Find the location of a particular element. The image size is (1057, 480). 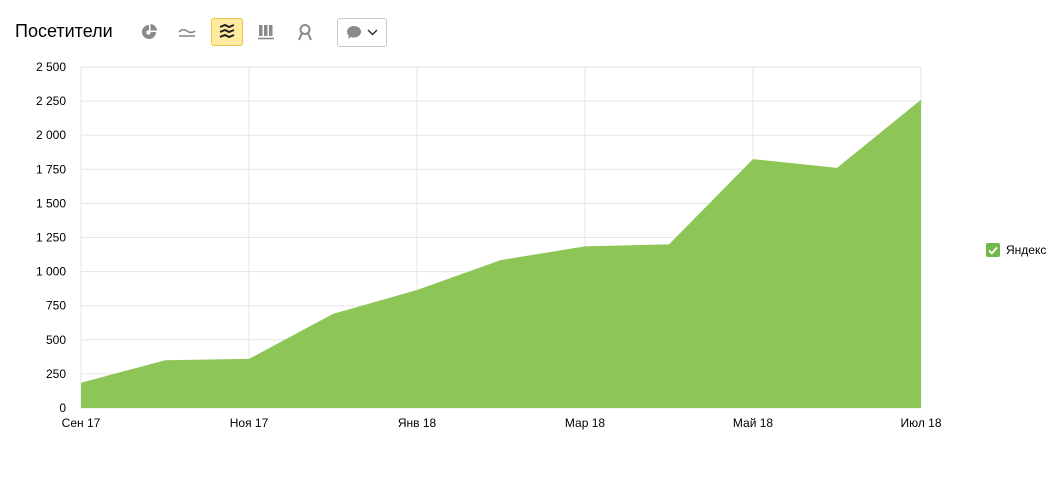

x-tick-label: Мар 18 is located at coordinates (585, 423).